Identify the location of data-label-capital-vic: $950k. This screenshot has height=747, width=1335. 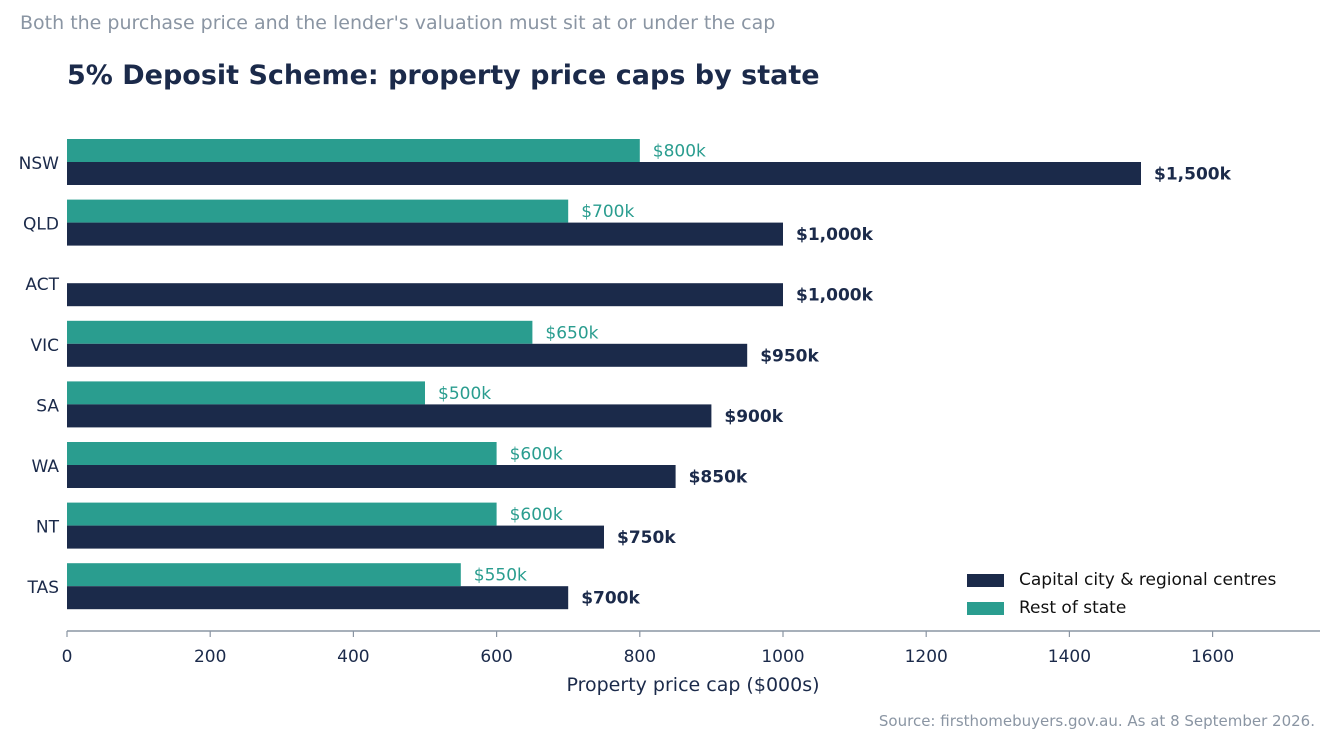
(789, 356).